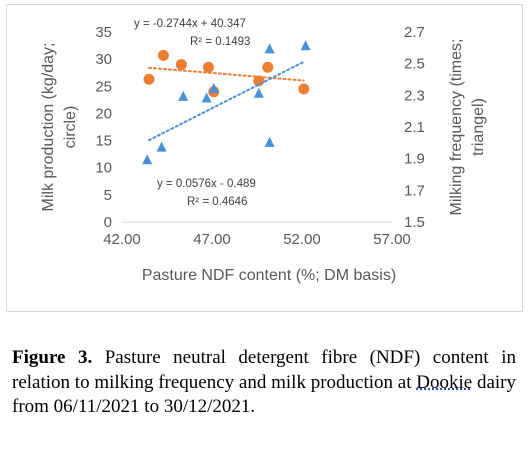 This screenshot has width=530, height=464. What do you see at coordinates (122, 239) in the screenshot?
I see `x-tick-label: 42.00` at bounding box center [122, 239].